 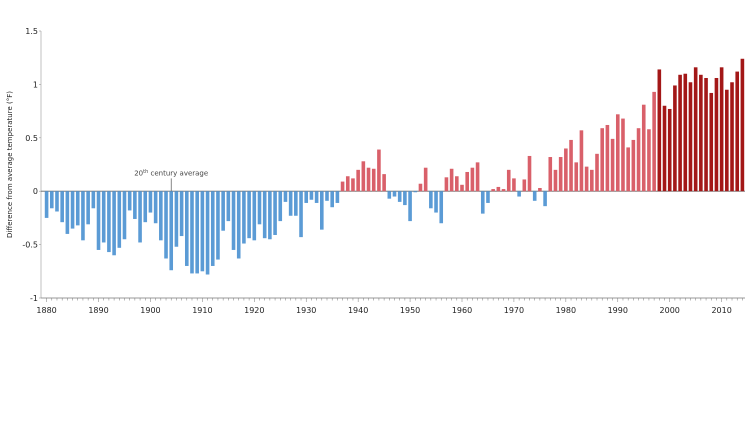 I want to click on x-minor-ticks, so click(x=394, y=300).